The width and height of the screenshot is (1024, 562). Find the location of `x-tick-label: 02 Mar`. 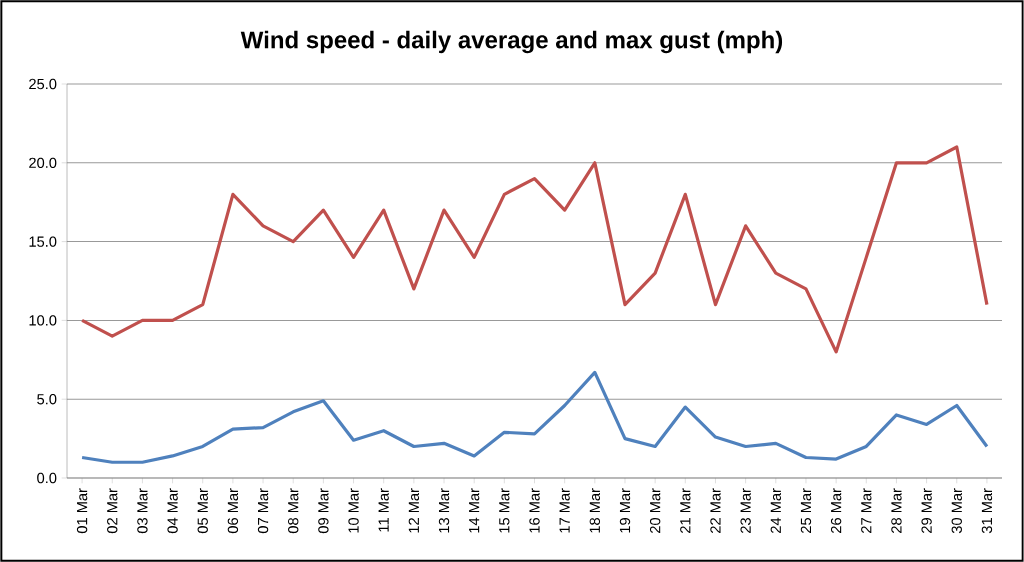

x-tick-label: 02 Mar is located at coordinates (112, 511).